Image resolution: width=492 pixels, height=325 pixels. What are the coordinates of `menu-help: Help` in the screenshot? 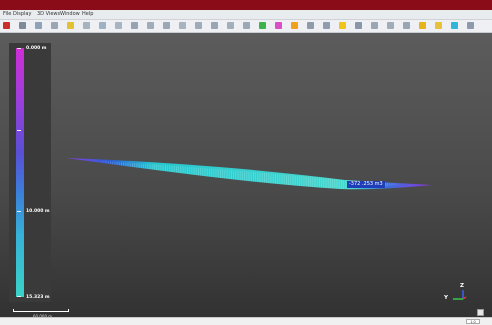 It's located at (88, 14).